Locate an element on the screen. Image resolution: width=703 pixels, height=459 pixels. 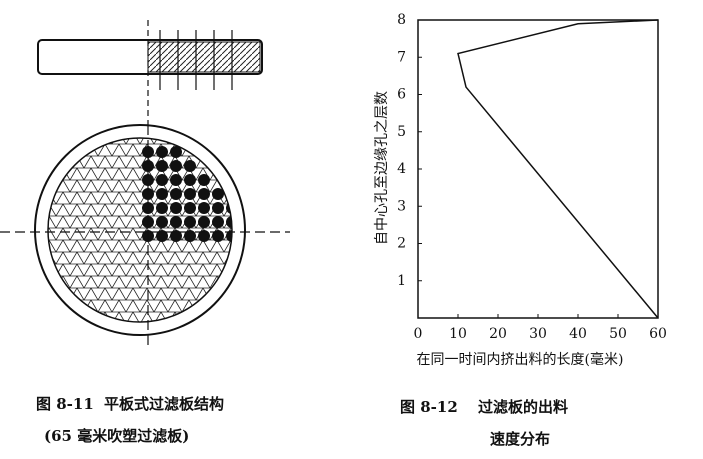
x-tick-label: 0 is located at coordinates (418, 334).